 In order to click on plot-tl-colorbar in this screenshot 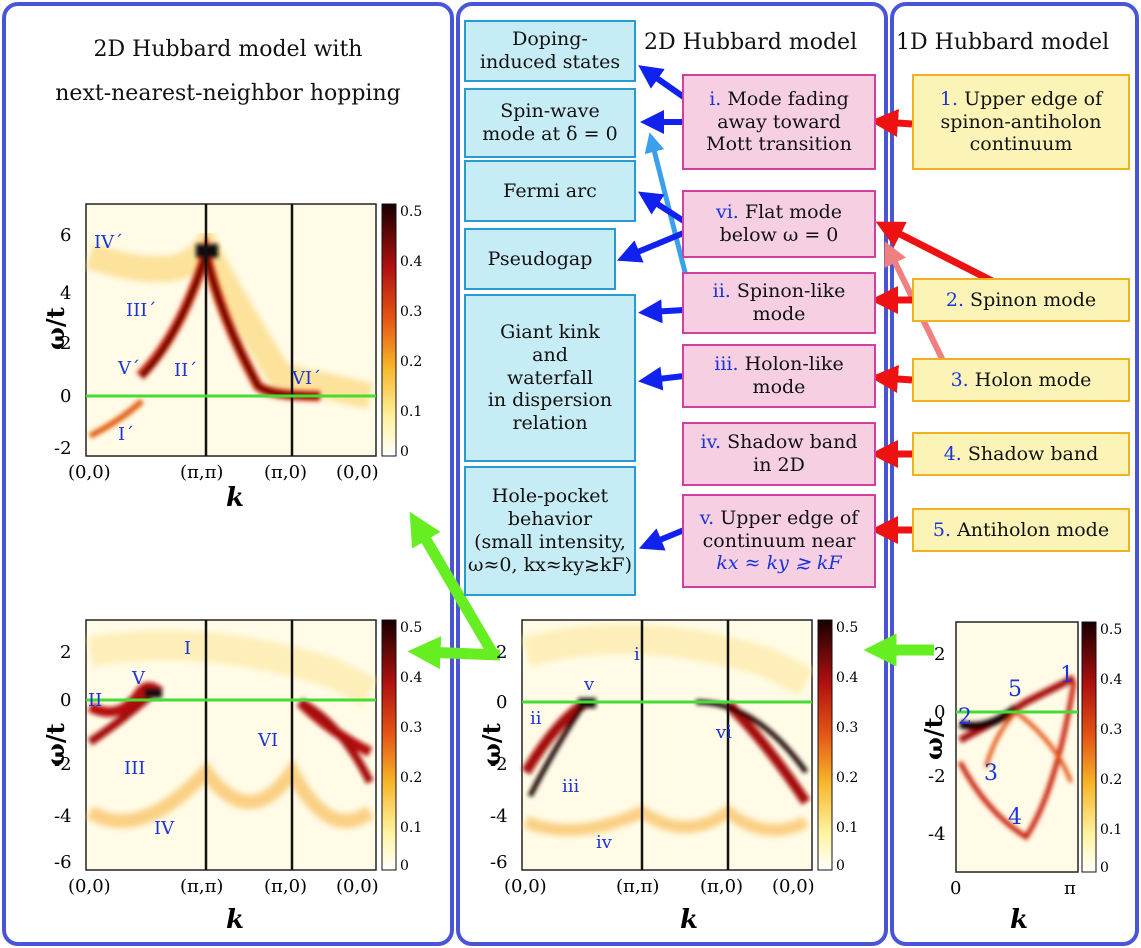, I will do `click(389, 330)`.